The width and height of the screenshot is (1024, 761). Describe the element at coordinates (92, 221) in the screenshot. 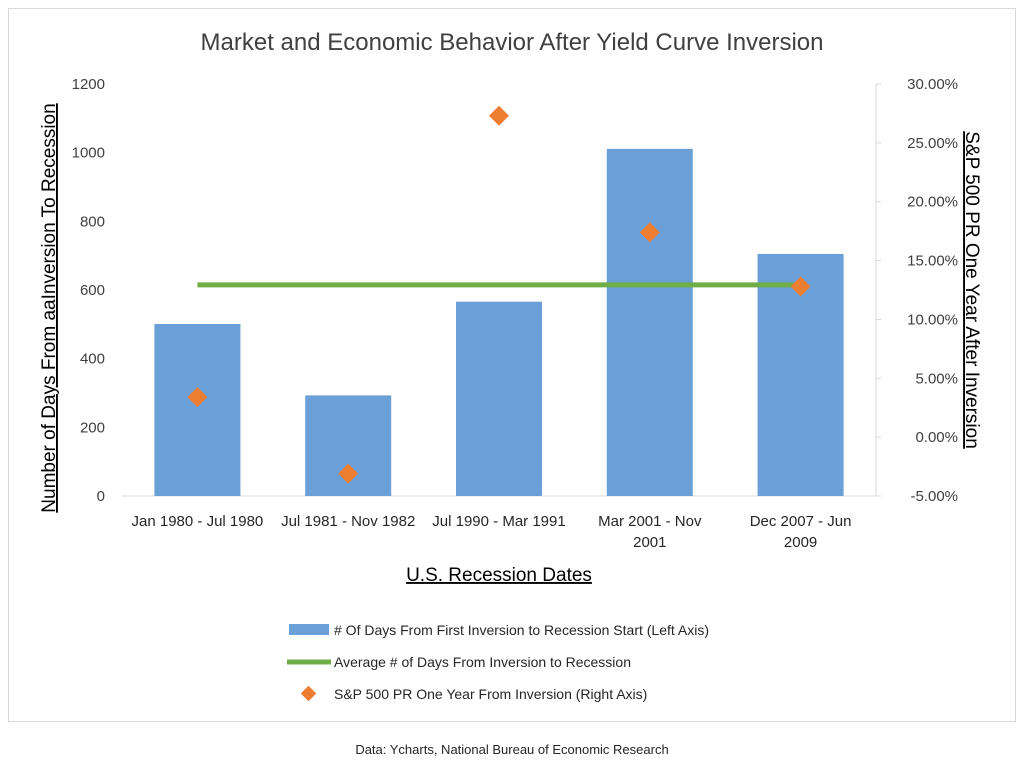

I see `left-tick-label: 800` at that location.